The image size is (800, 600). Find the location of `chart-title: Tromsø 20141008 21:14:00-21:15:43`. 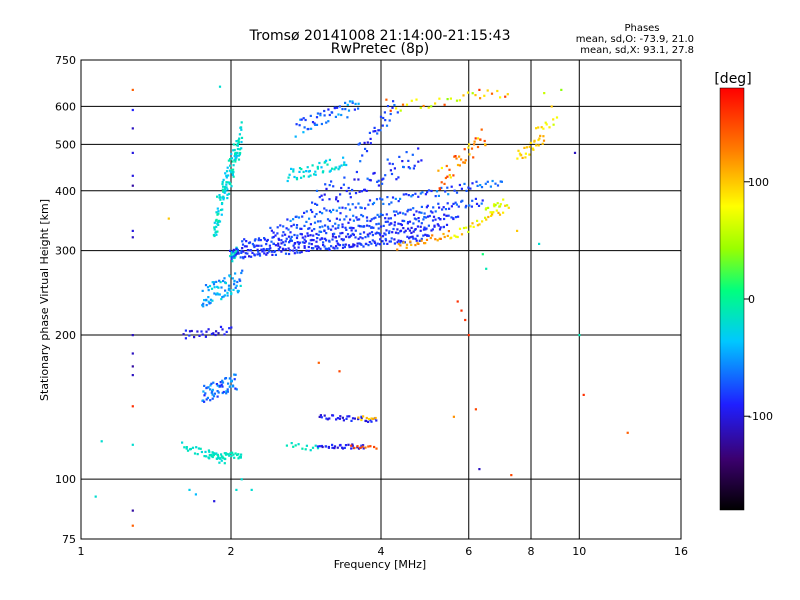

chart-title: Tromsø 20141008 21:14:00-21:15:43 is located at coordinates (380, 36).